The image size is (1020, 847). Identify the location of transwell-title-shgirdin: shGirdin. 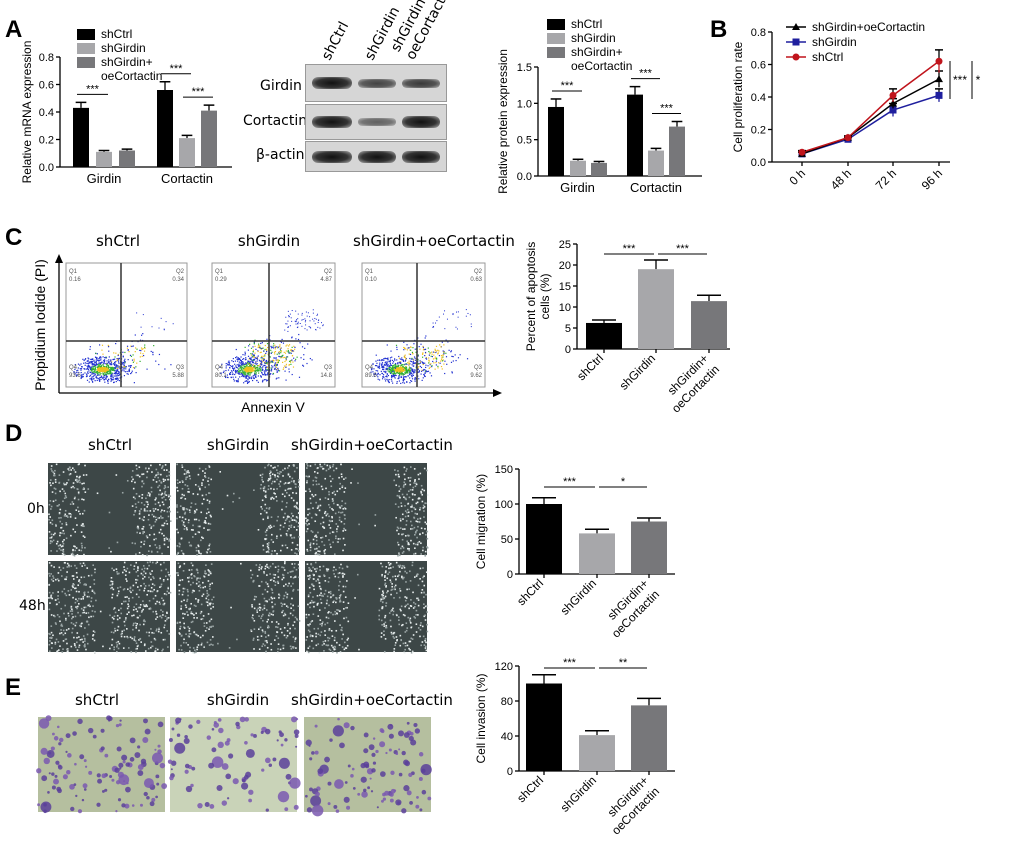
(238, 700).